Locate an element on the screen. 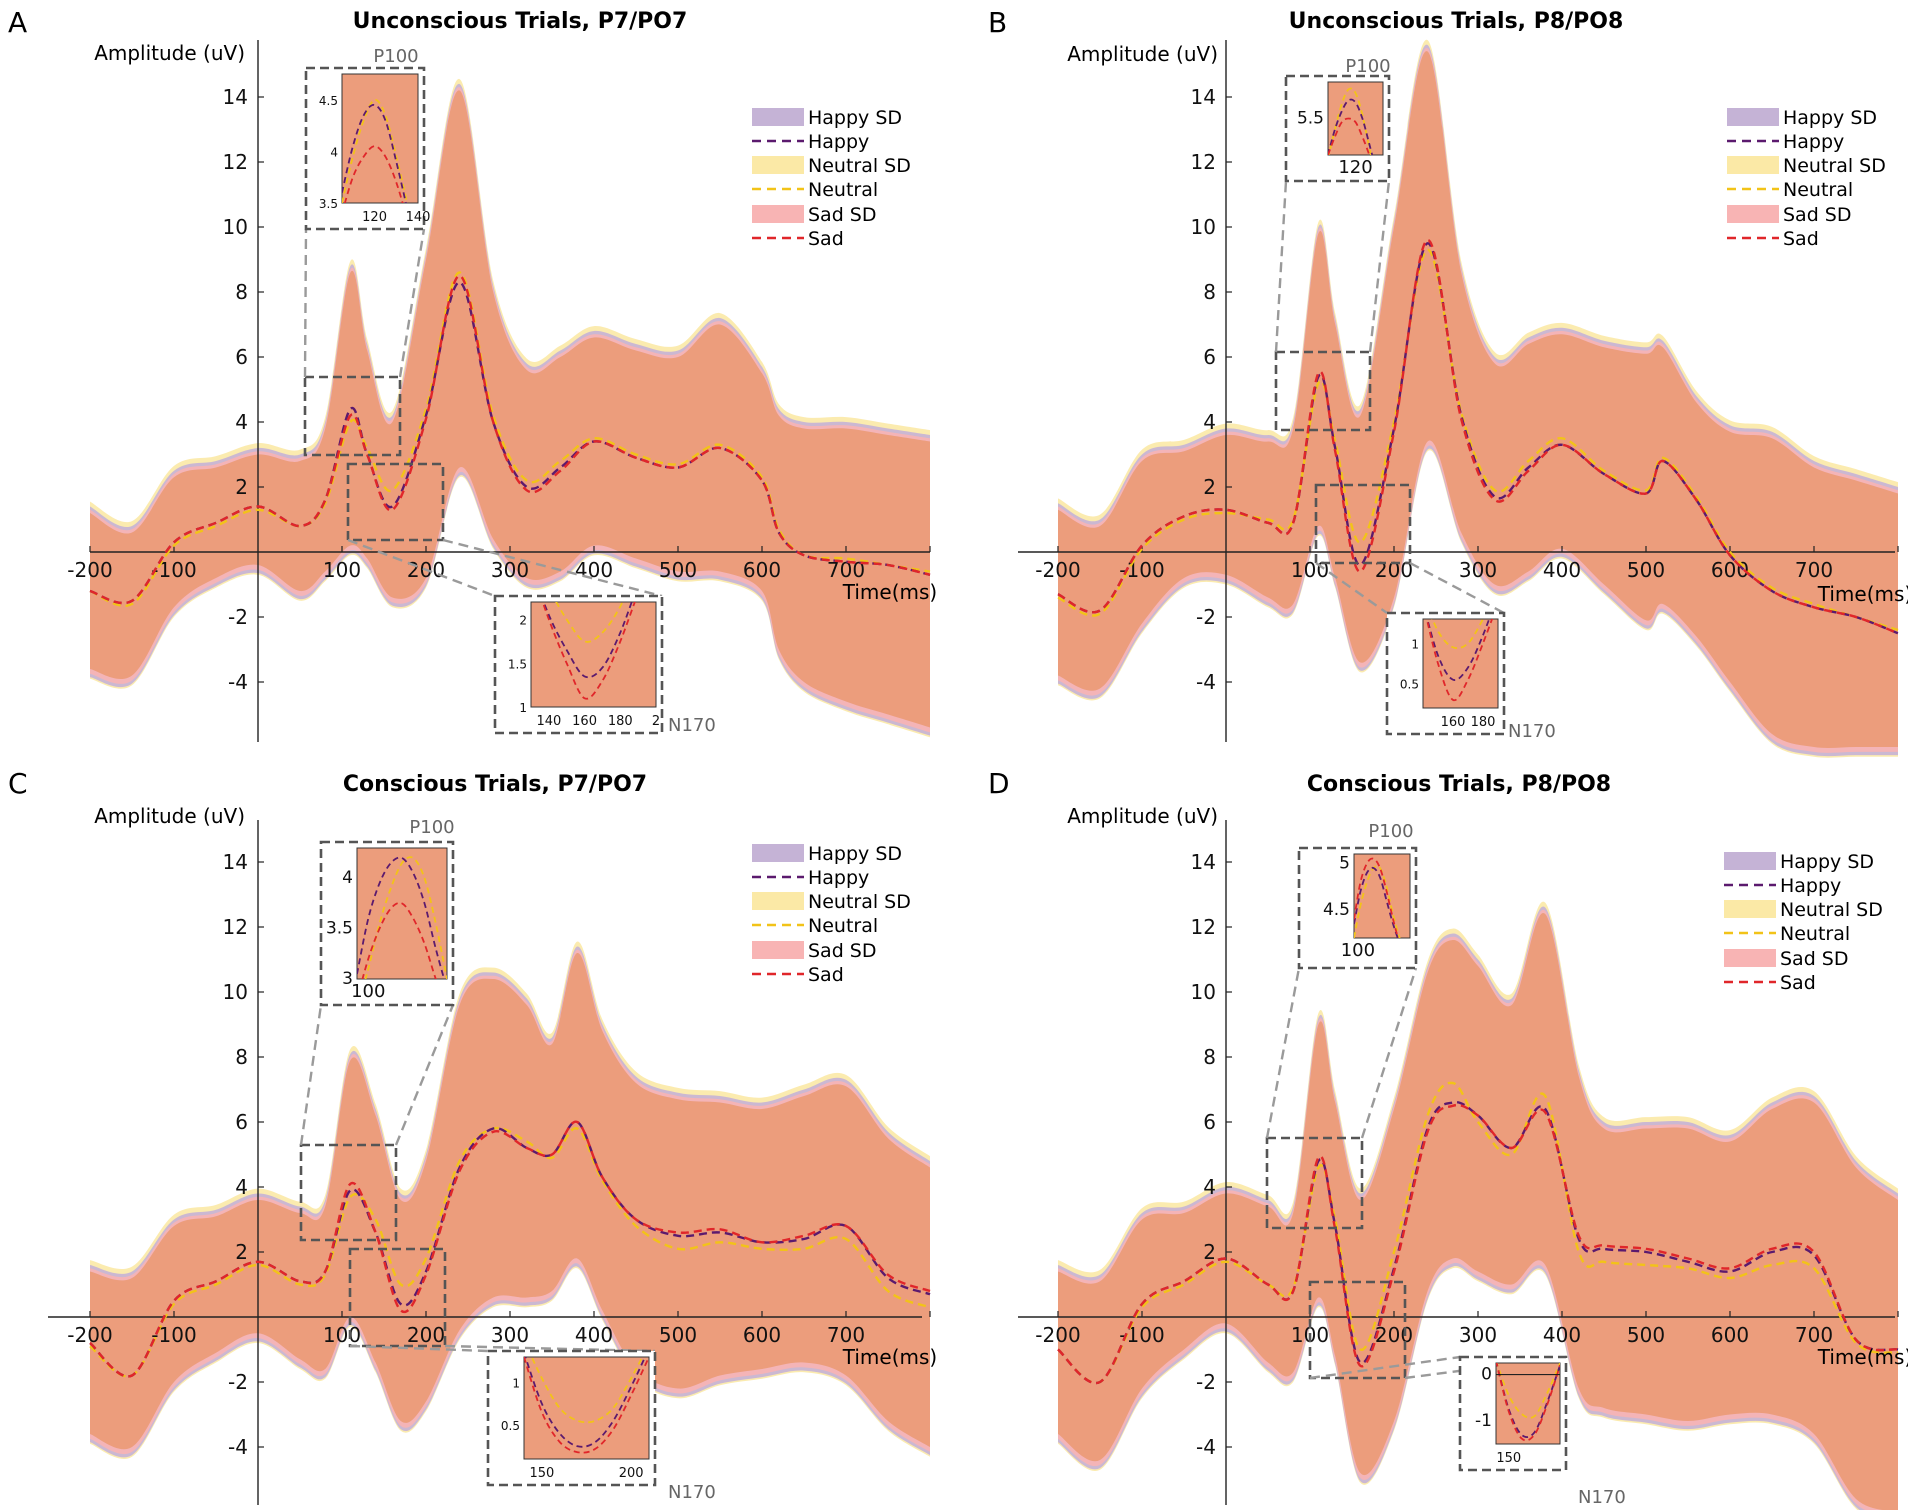 The width and height of the screenshot is (1908, 1510). inset-x-tick-label: 100 is located at coordinates (1358, 950).